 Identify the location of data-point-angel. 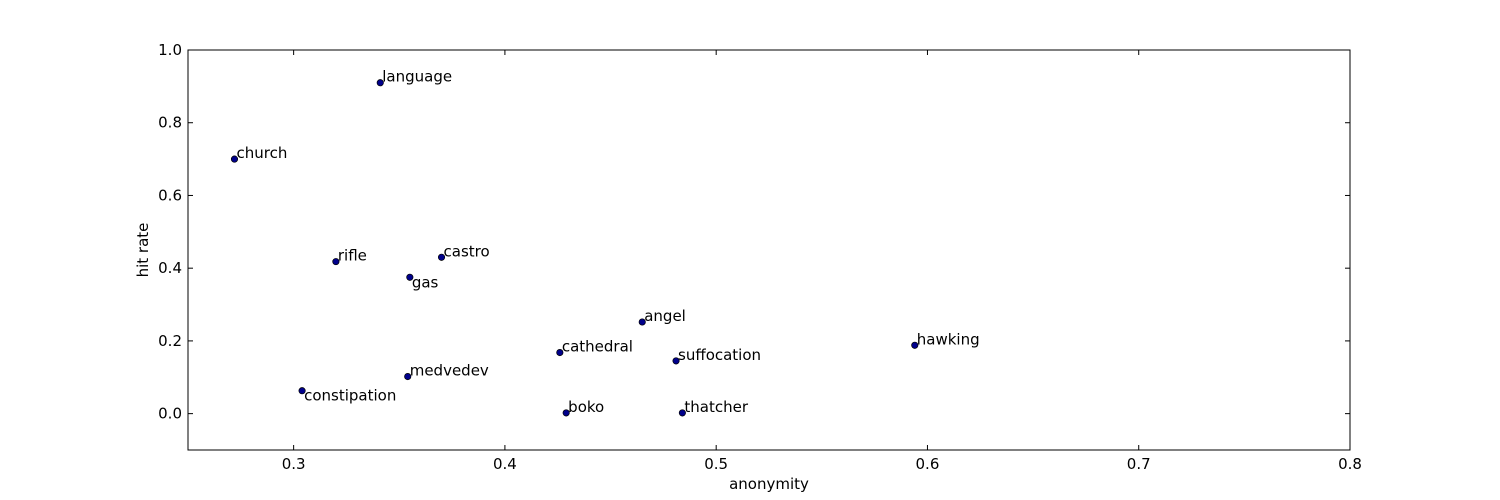
(642, 322).